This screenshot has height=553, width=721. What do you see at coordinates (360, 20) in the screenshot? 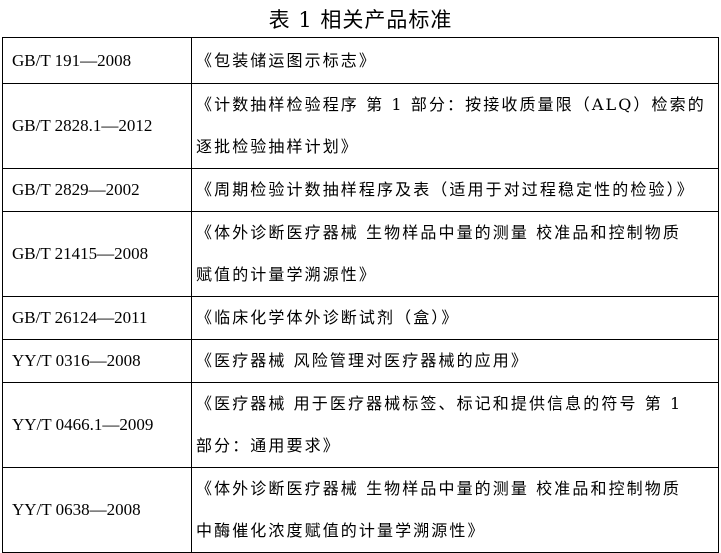
I see `table-title: 表 1 相关产品标准` at bounding box center [360, 20].